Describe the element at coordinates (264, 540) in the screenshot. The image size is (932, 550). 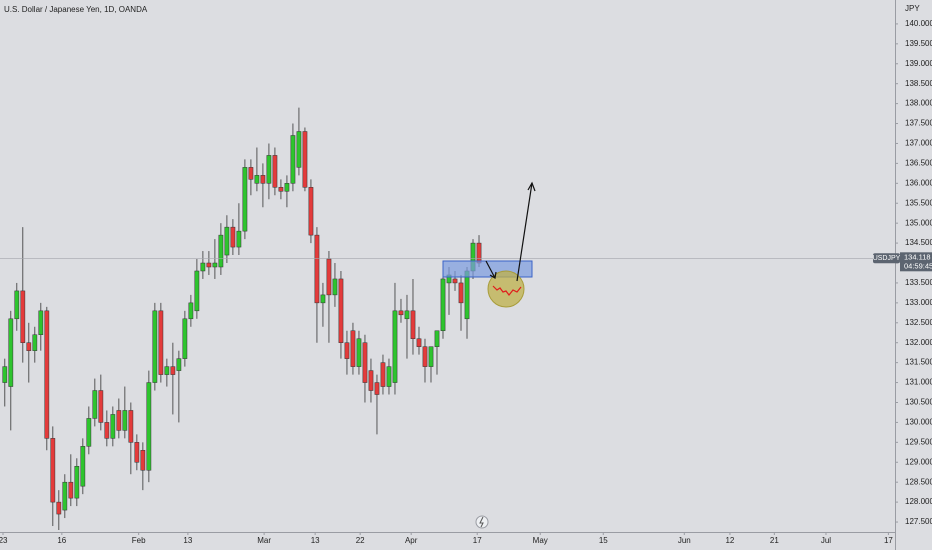
I see `x-tick-label: Mar` at that location.